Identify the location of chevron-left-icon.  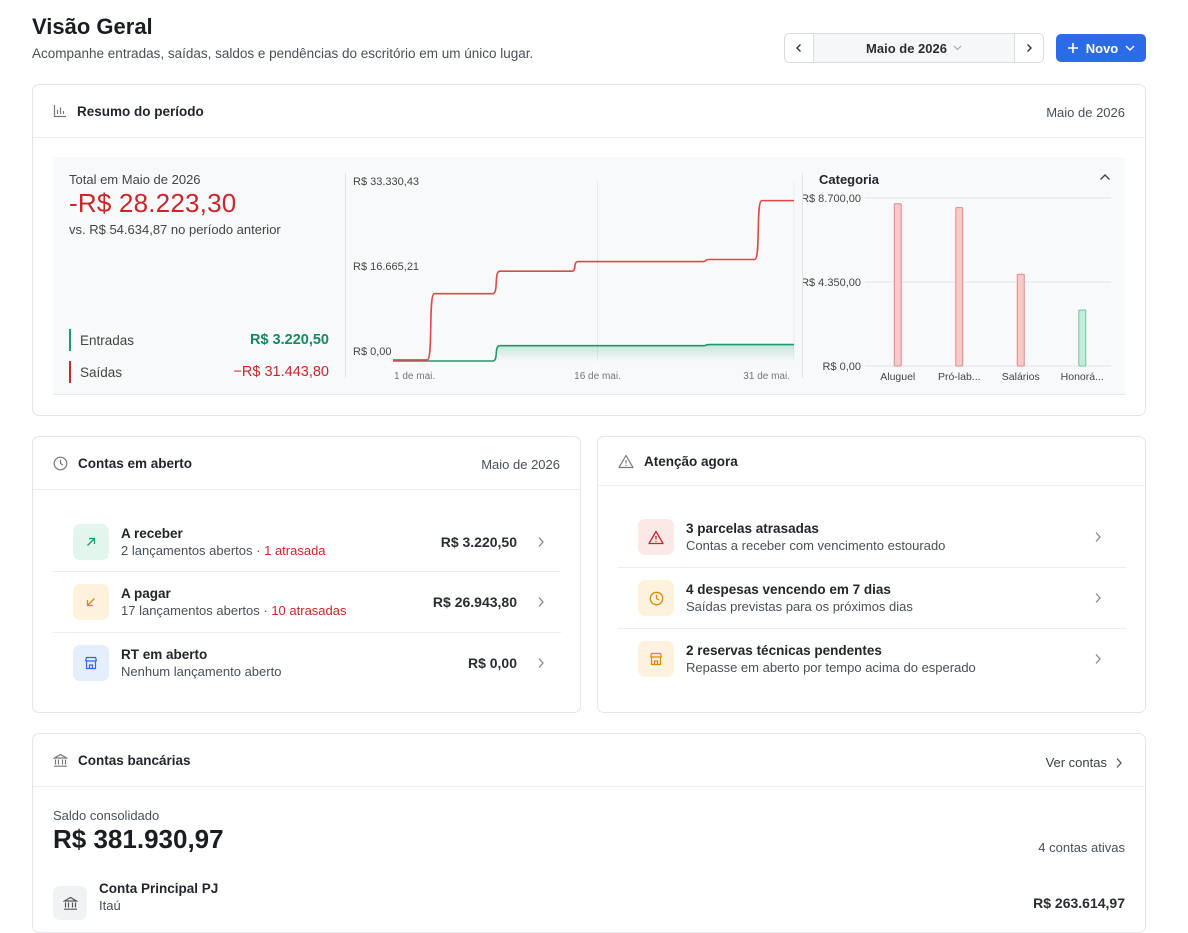
(798, 48).